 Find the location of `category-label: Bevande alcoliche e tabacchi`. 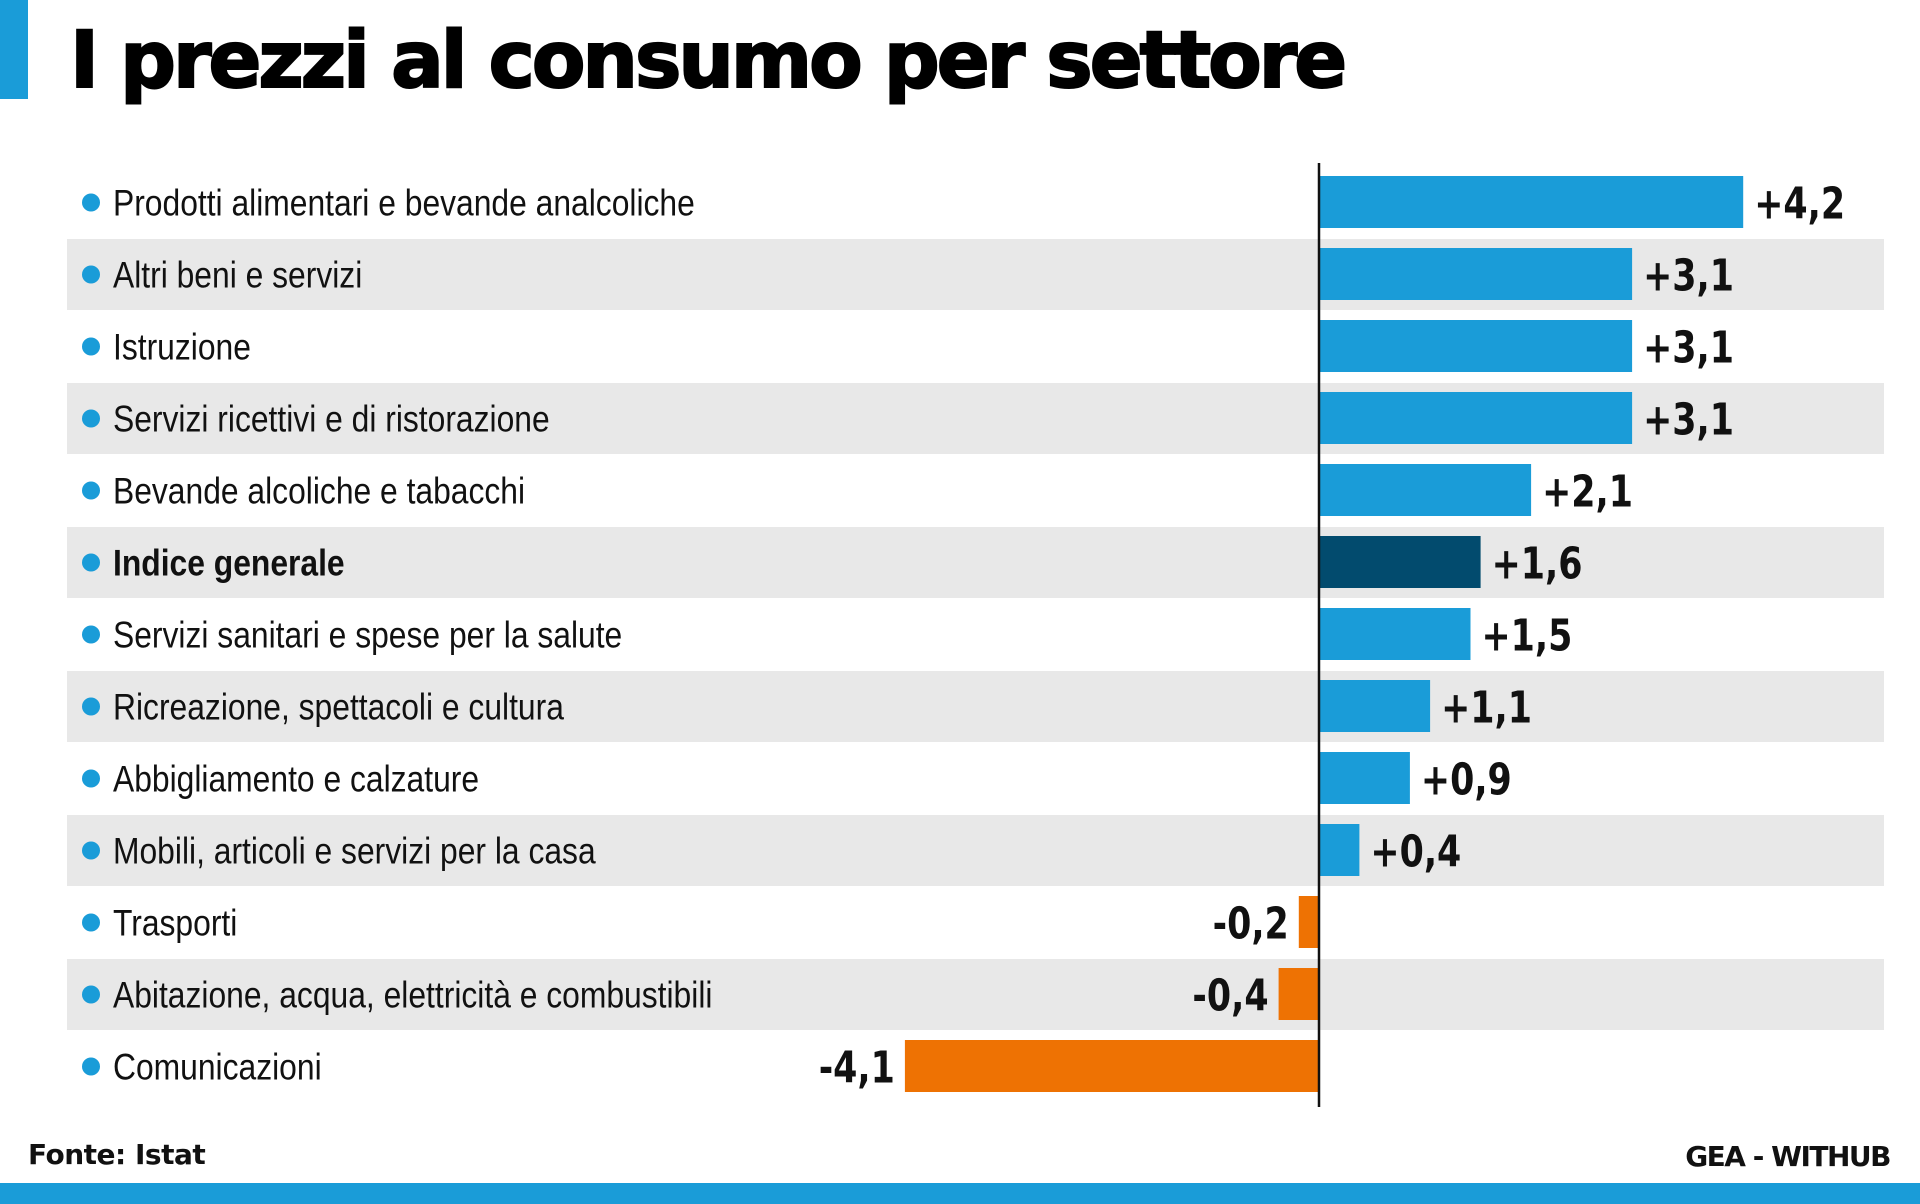

category-label: Bevande alcoliche e tabacchi is located at coordinates (319, 491).